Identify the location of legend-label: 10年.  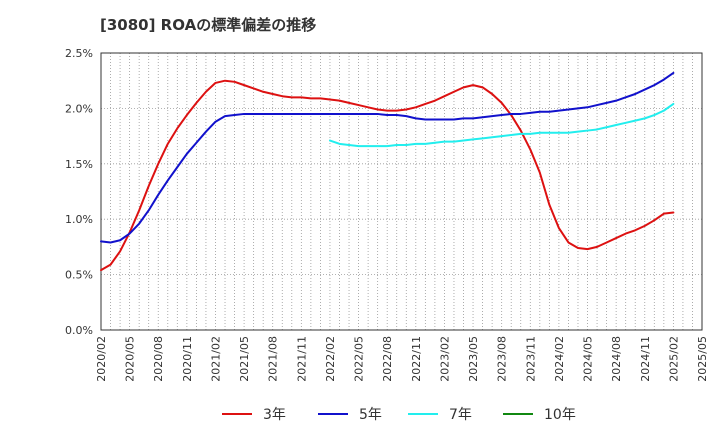
(560, 415).